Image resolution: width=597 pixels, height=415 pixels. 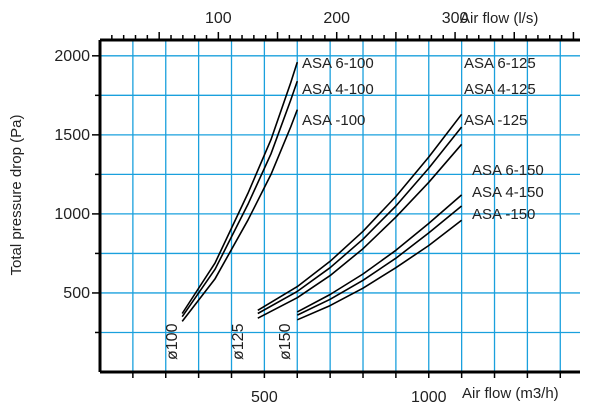 What do you see at coordinates (285, 341) in the screenshot?
I see `group-label-d150: ø150` at bounding box center [285, 341].